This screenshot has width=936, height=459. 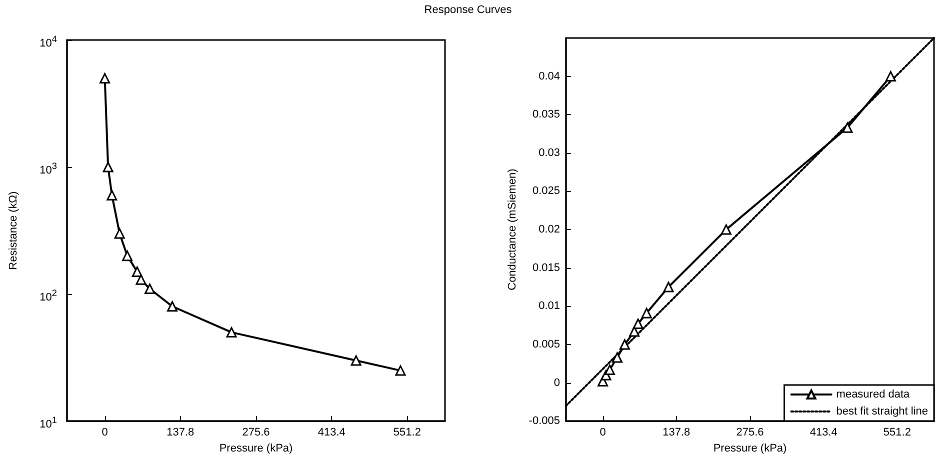 What do you see at coordinates (546, 268) in the screenshot?
I see `y-tick-label: 0.015` at bounding box center [546, 268].